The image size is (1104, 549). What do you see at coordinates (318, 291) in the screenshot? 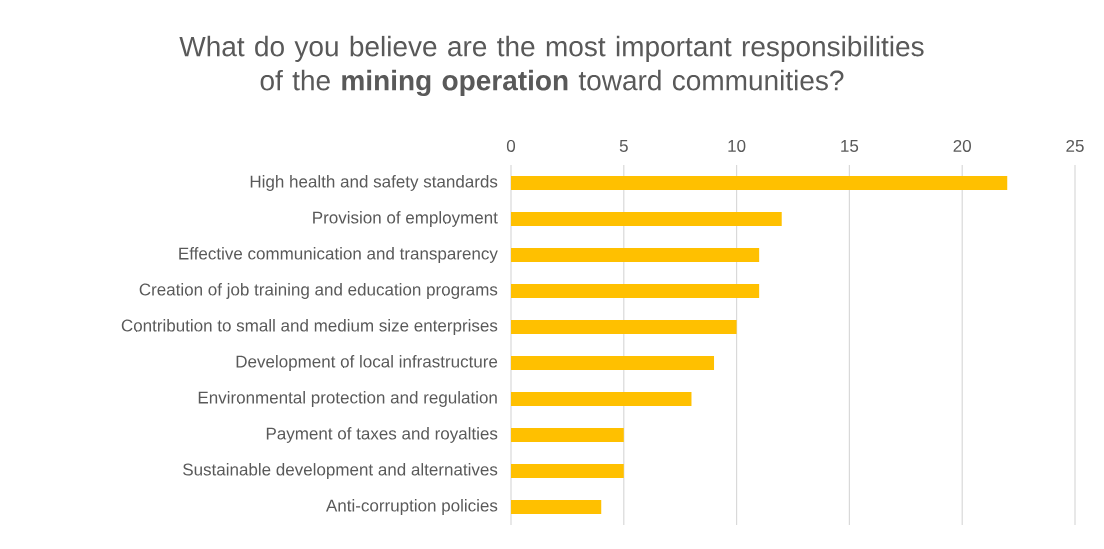
I see `y-tick-label: Creation of job training and education programs` at bounding box center [318, 291].